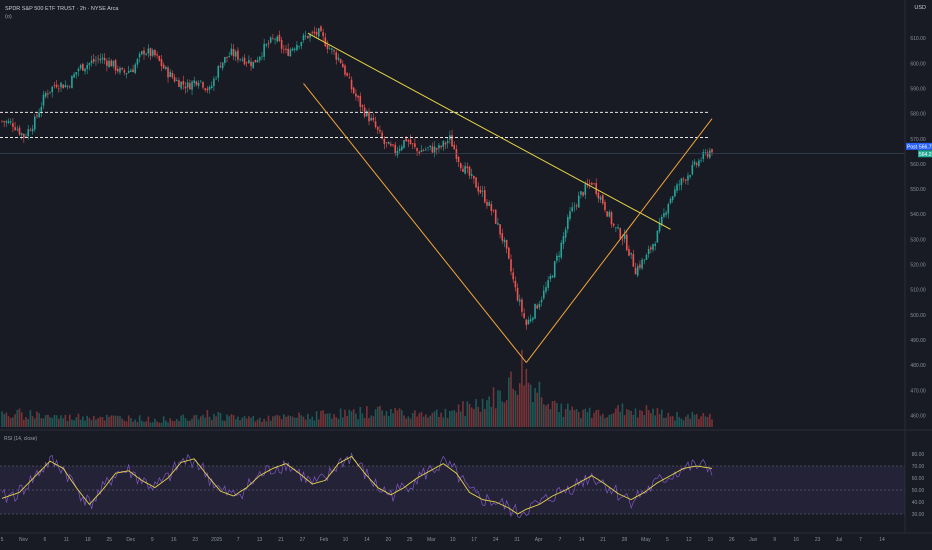  I want to click on time-tick-label: 9, so click(774, 540).